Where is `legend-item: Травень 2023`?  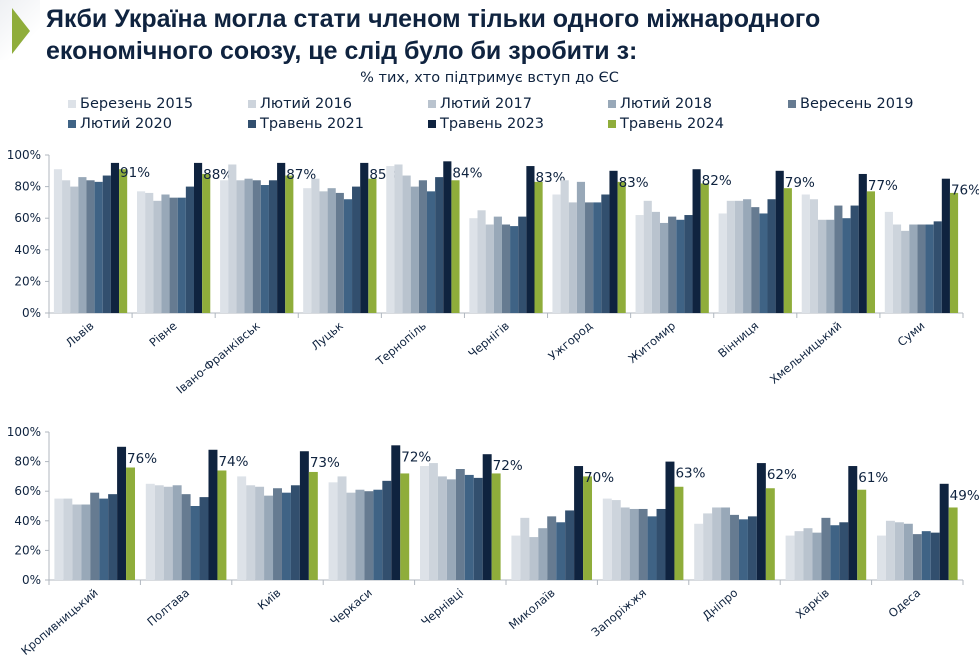 legend-item: Травень 2023 is located at coordinates (518, 124).